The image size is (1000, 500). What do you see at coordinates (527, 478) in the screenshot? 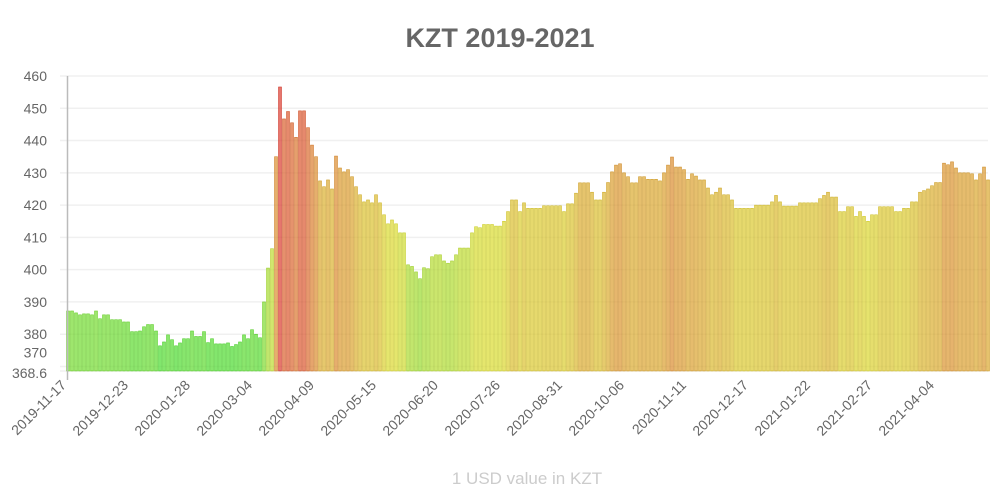
I see `x-axis-label: 1 USD value in KZT` at bounding box center [527, 478].